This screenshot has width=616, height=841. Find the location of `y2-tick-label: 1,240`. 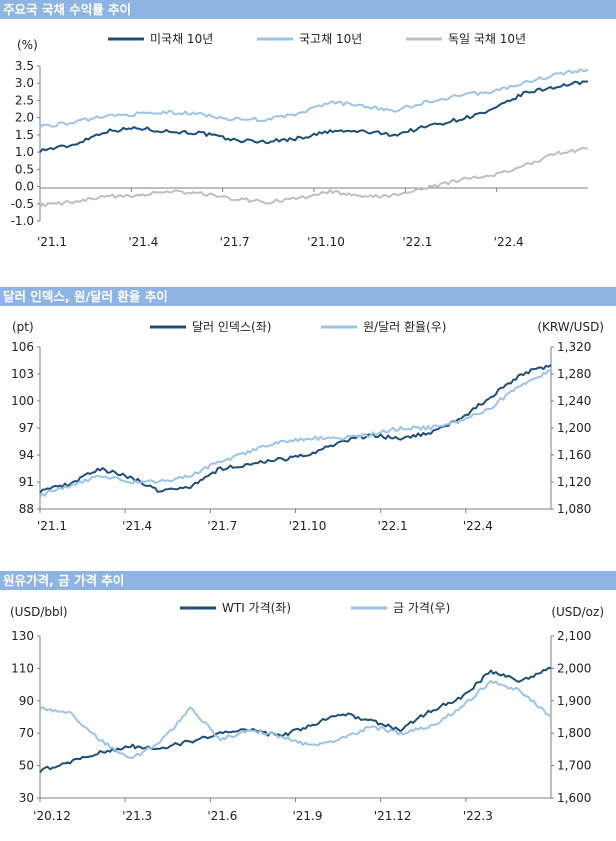

y2-tick-label: 1,240 is located at coordinates (574, 401).